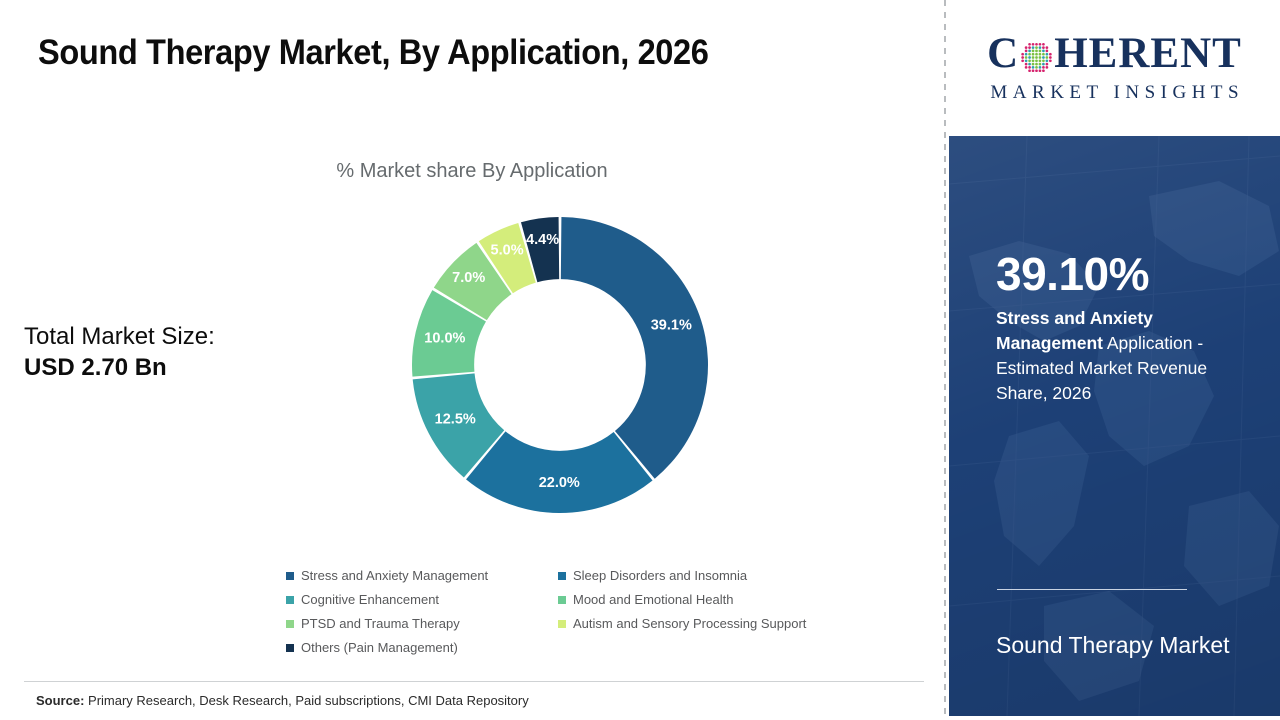 The width and height of the screenshot is (1280, 720). Describe the element at coordinates (1117, 92) in the screenshot. I see `logo-tagline: MARKET INSIGHTS` at that location.